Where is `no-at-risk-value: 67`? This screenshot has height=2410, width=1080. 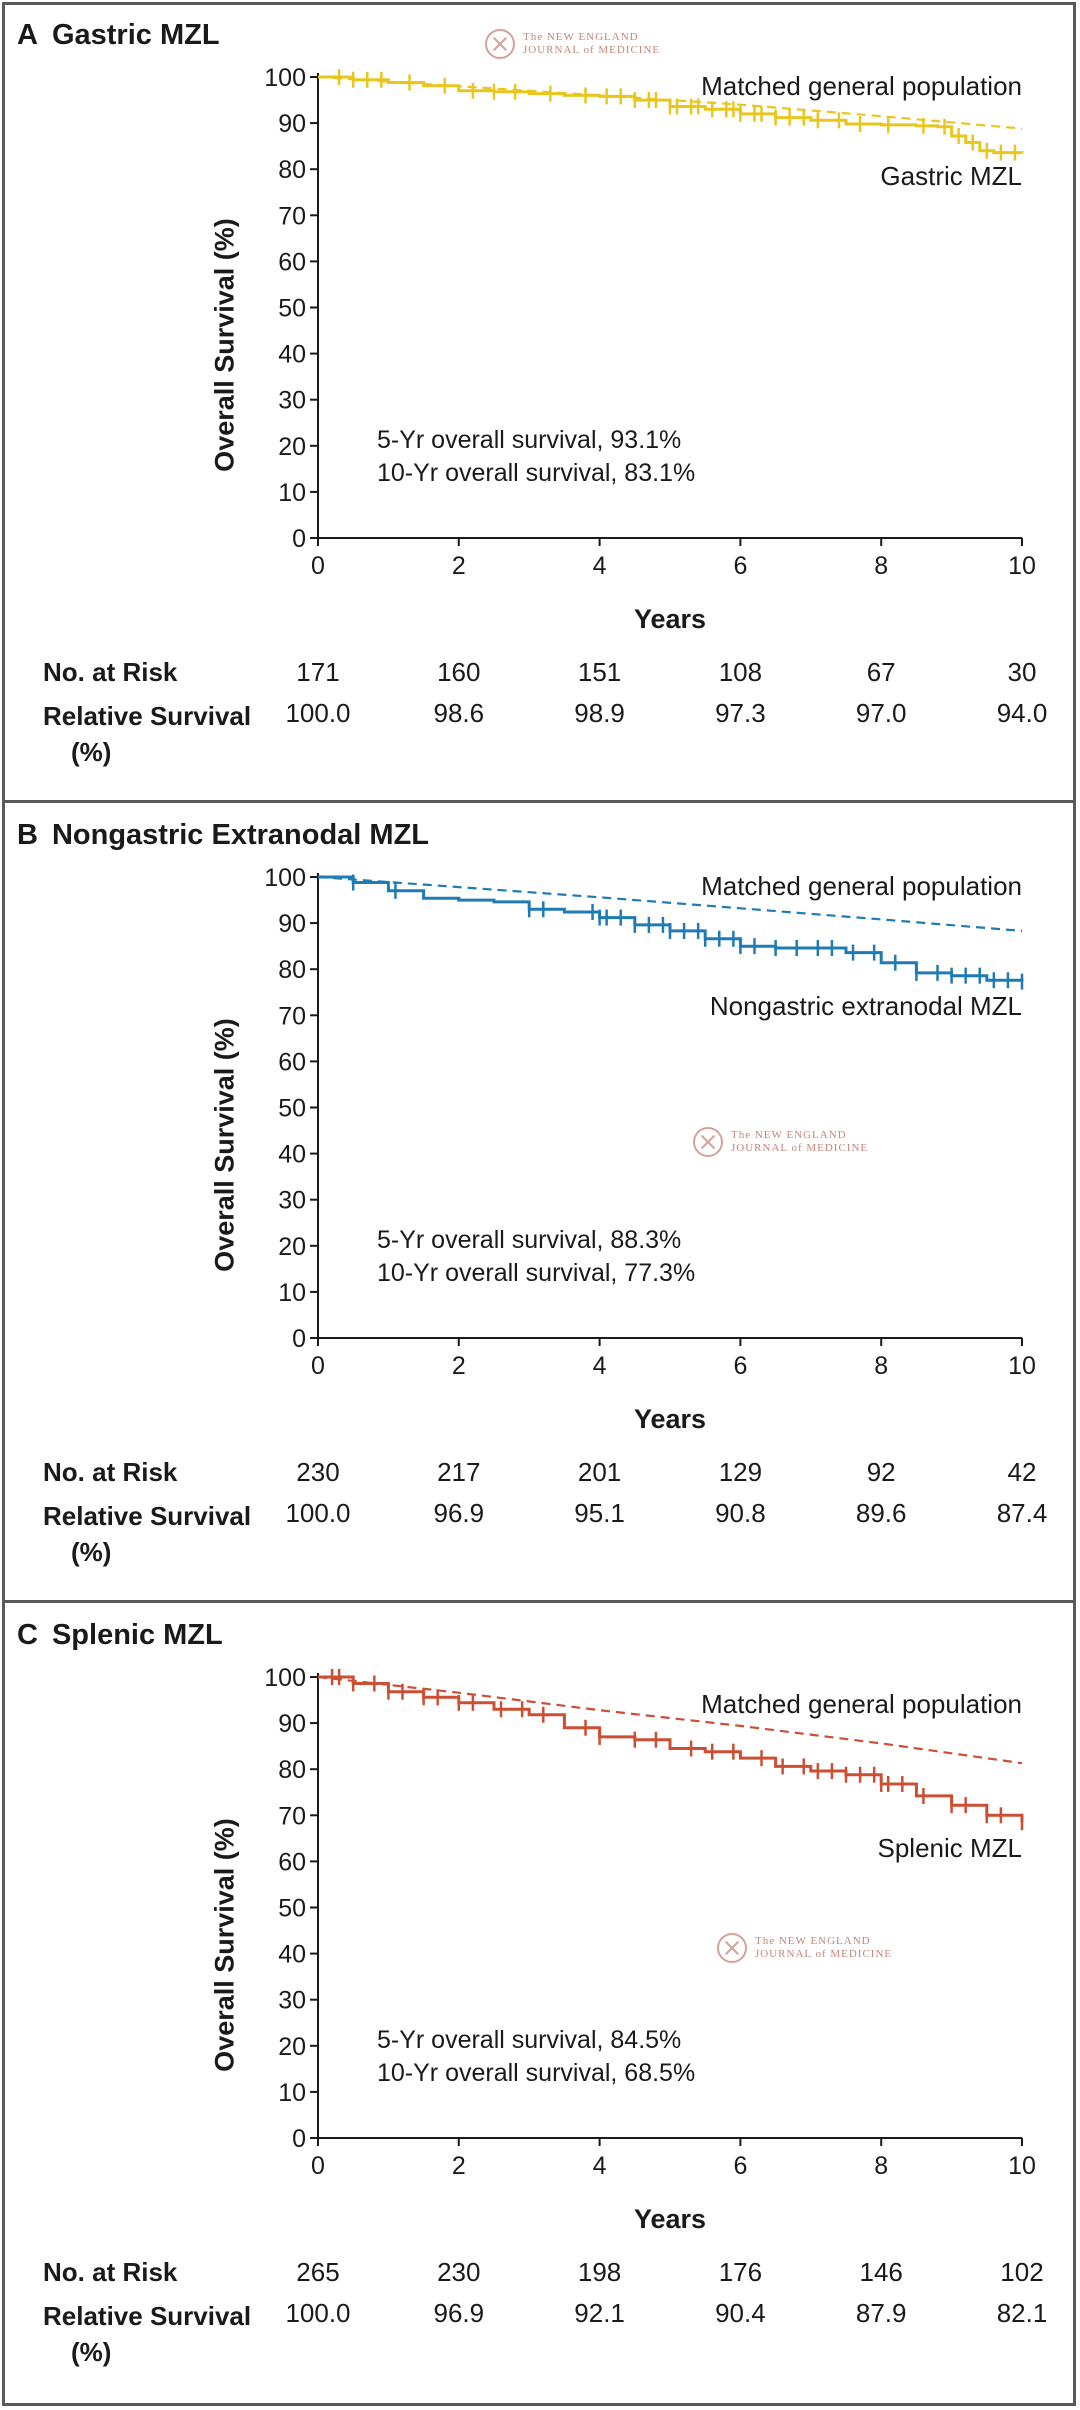 no-at-risk-value: 67 is located at coordinates (881, 672).